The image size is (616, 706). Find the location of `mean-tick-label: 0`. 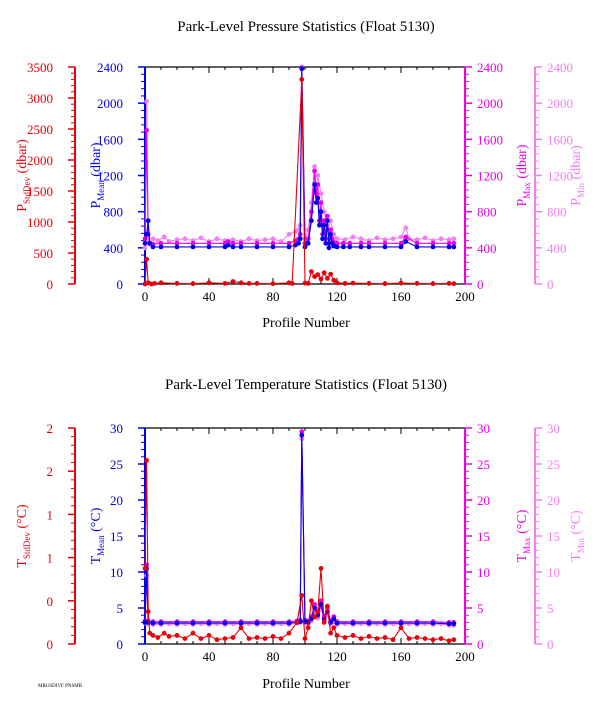

mean-tick-label: 0 is located at coordinates (120, 284).